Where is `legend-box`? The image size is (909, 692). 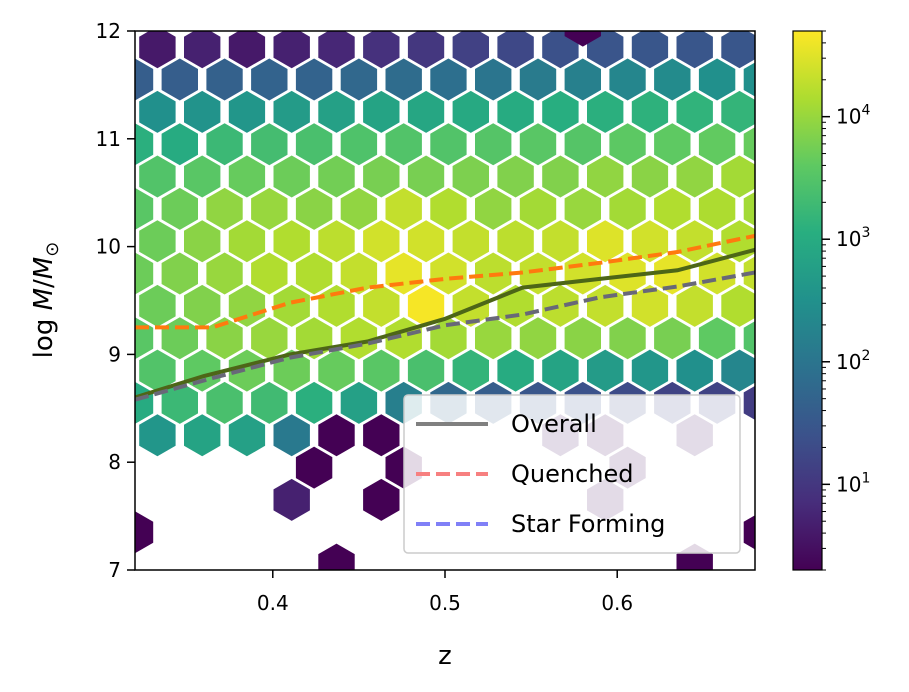
legend-box is located at coordinates (572, 474).